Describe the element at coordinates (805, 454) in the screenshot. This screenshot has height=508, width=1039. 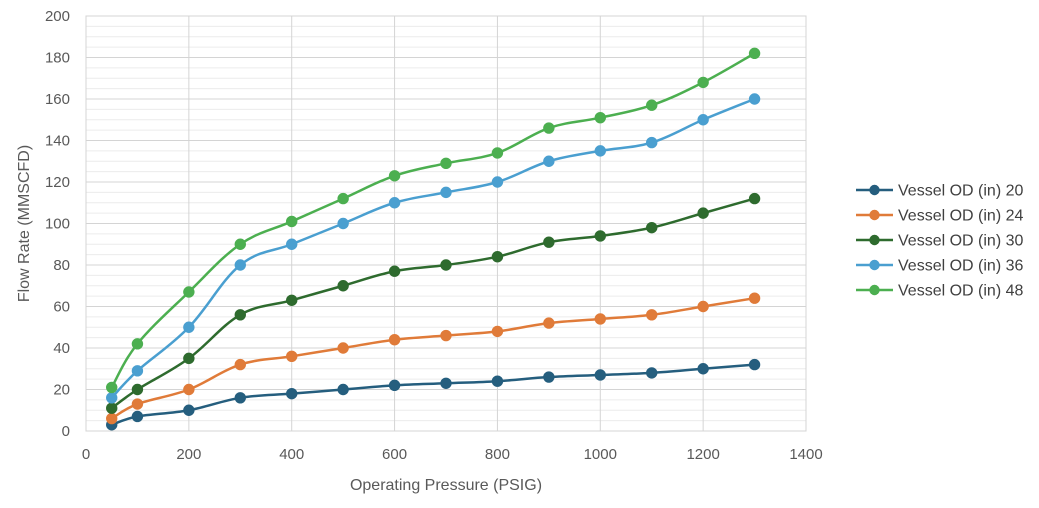
I see `x-tick-label: 1400` at that location.